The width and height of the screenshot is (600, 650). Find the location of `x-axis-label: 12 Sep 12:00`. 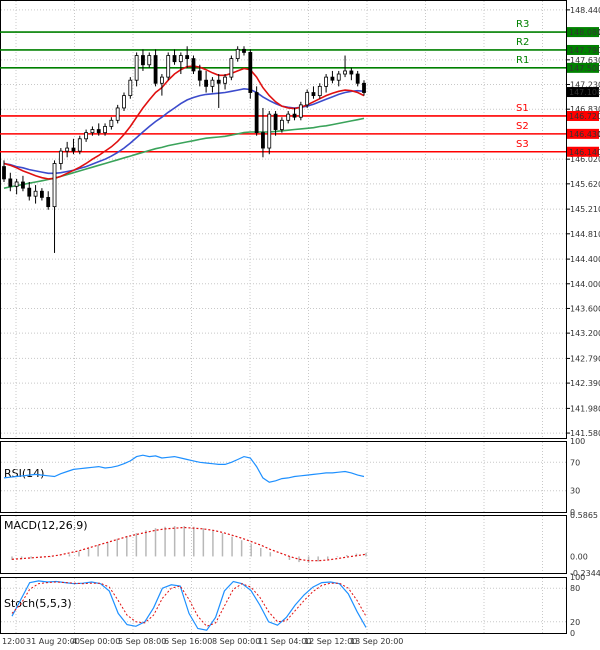

x-axis-label: 12 Sep 12:00 is located at coordinates (330, 641).